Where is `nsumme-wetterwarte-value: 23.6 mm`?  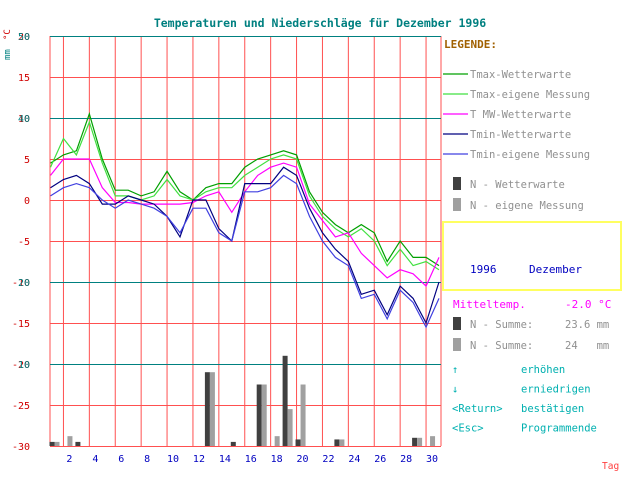 nsumme-wetterwarte-value: 23.6 mm is located at coordinates (587, 325).